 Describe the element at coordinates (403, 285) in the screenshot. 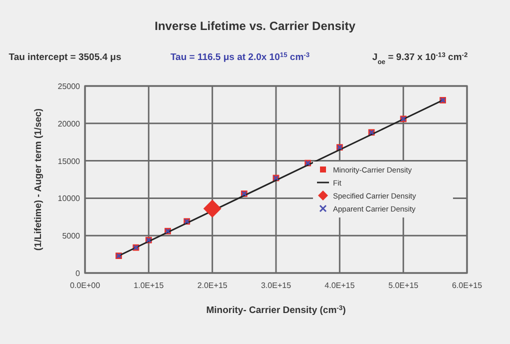

I see `x-tick-label: 5.0E+15` at that location.